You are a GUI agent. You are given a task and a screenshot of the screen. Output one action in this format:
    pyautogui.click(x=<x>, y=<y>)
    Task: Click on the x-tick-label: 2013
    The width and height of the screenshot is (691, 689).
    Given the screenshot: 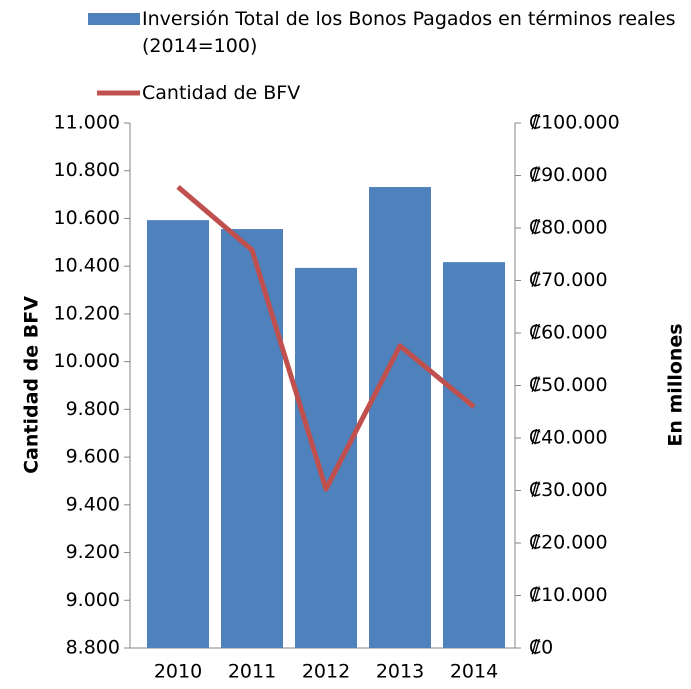 What is the action you would take?
    pyautogui.click(x=400, y=672)
    